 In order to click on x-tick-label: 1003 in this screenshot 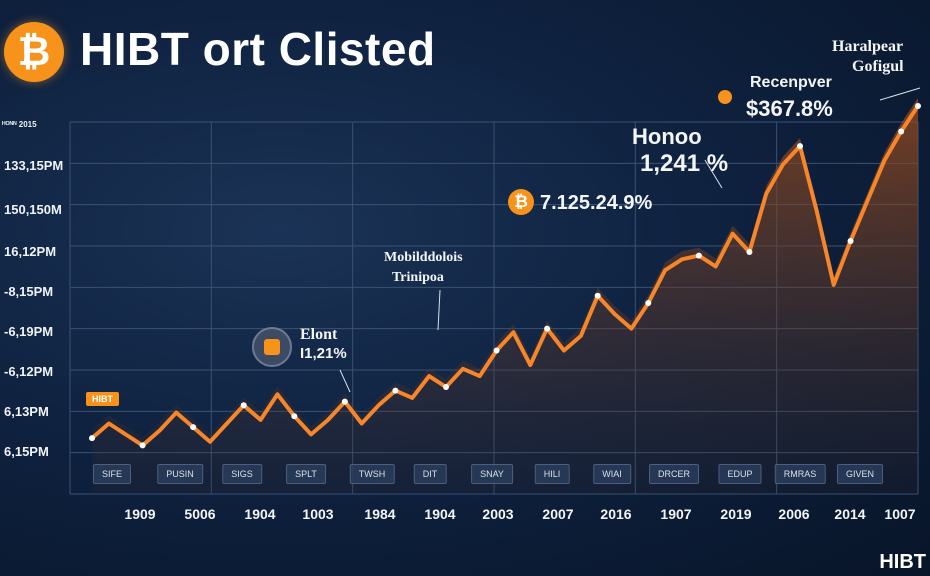, I will do `click(318, 514)`.